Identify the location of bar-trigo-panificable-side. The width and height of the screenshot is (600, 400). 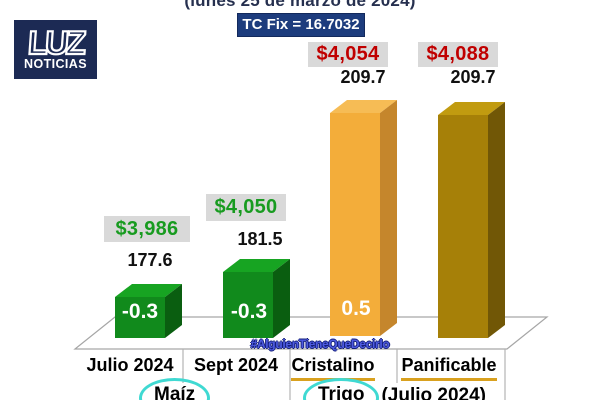
(496, 220).